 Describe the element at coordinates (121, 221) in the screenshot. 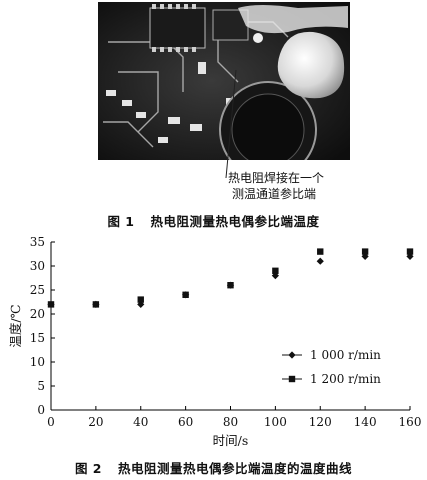

I see `figure-1-number: 图 1` at that location.